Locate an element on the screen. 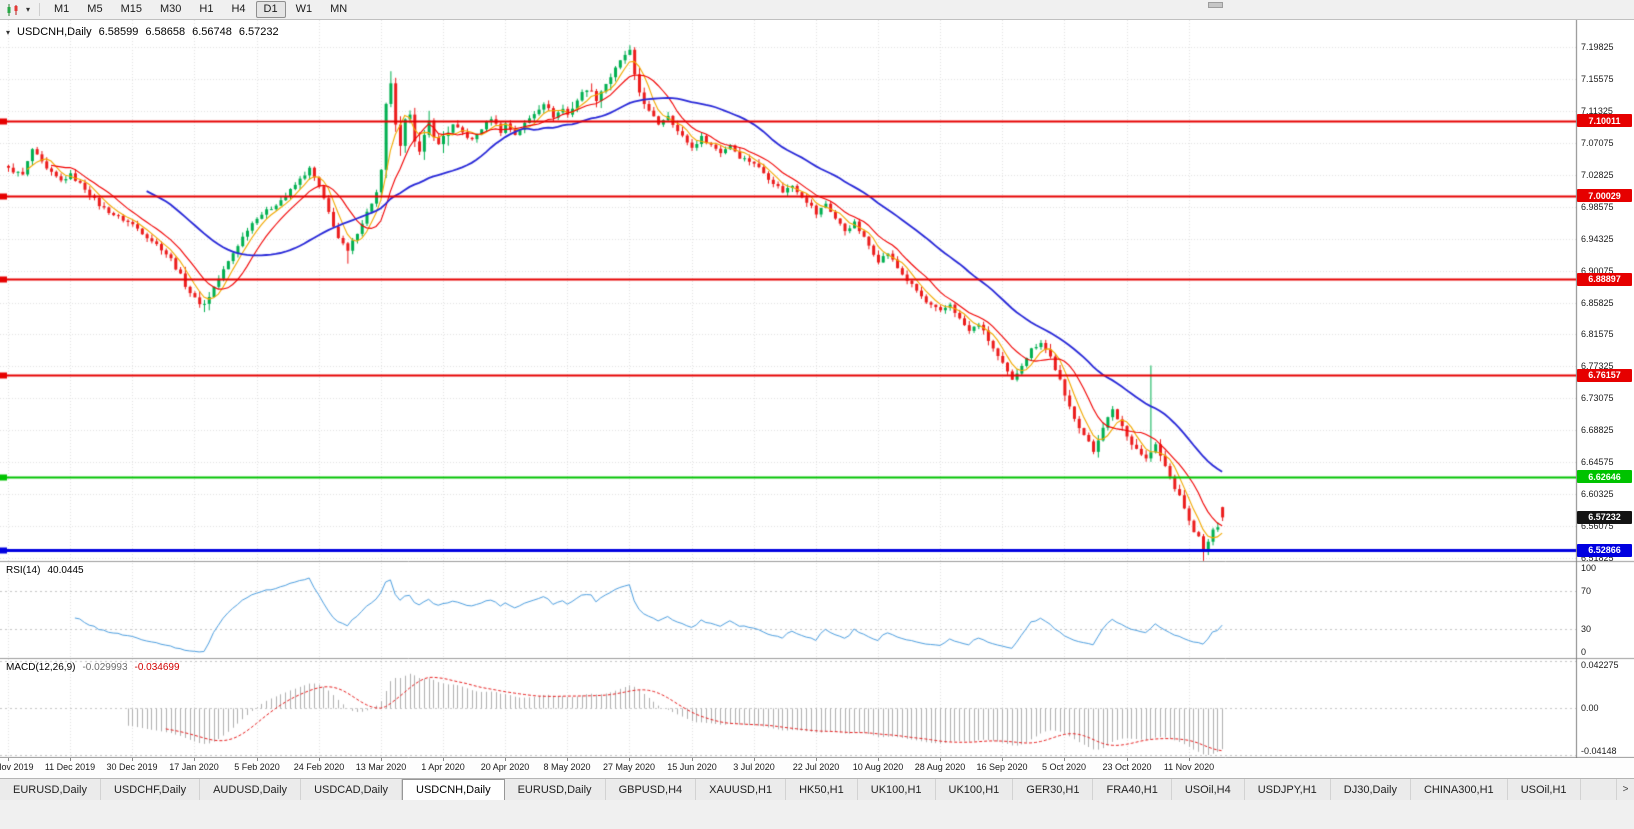  time-axis-label: 20 Apr 2020 is located at coordinates (505, 767).